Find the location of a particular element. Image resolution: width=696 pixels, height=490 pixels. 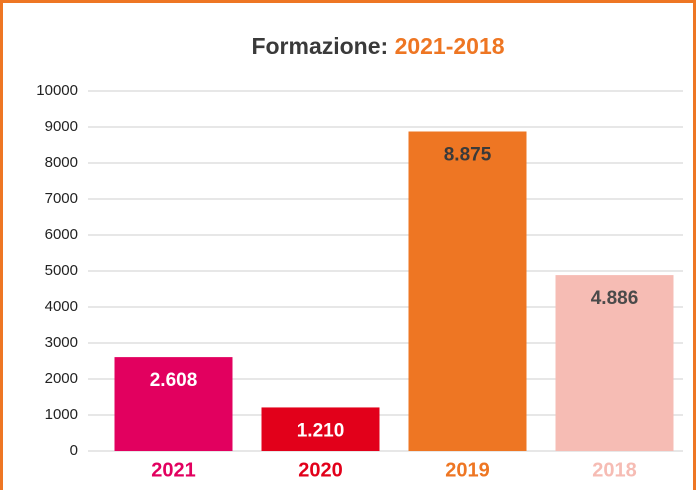

title-main: Formazione: is located at coordinates (319, 46).